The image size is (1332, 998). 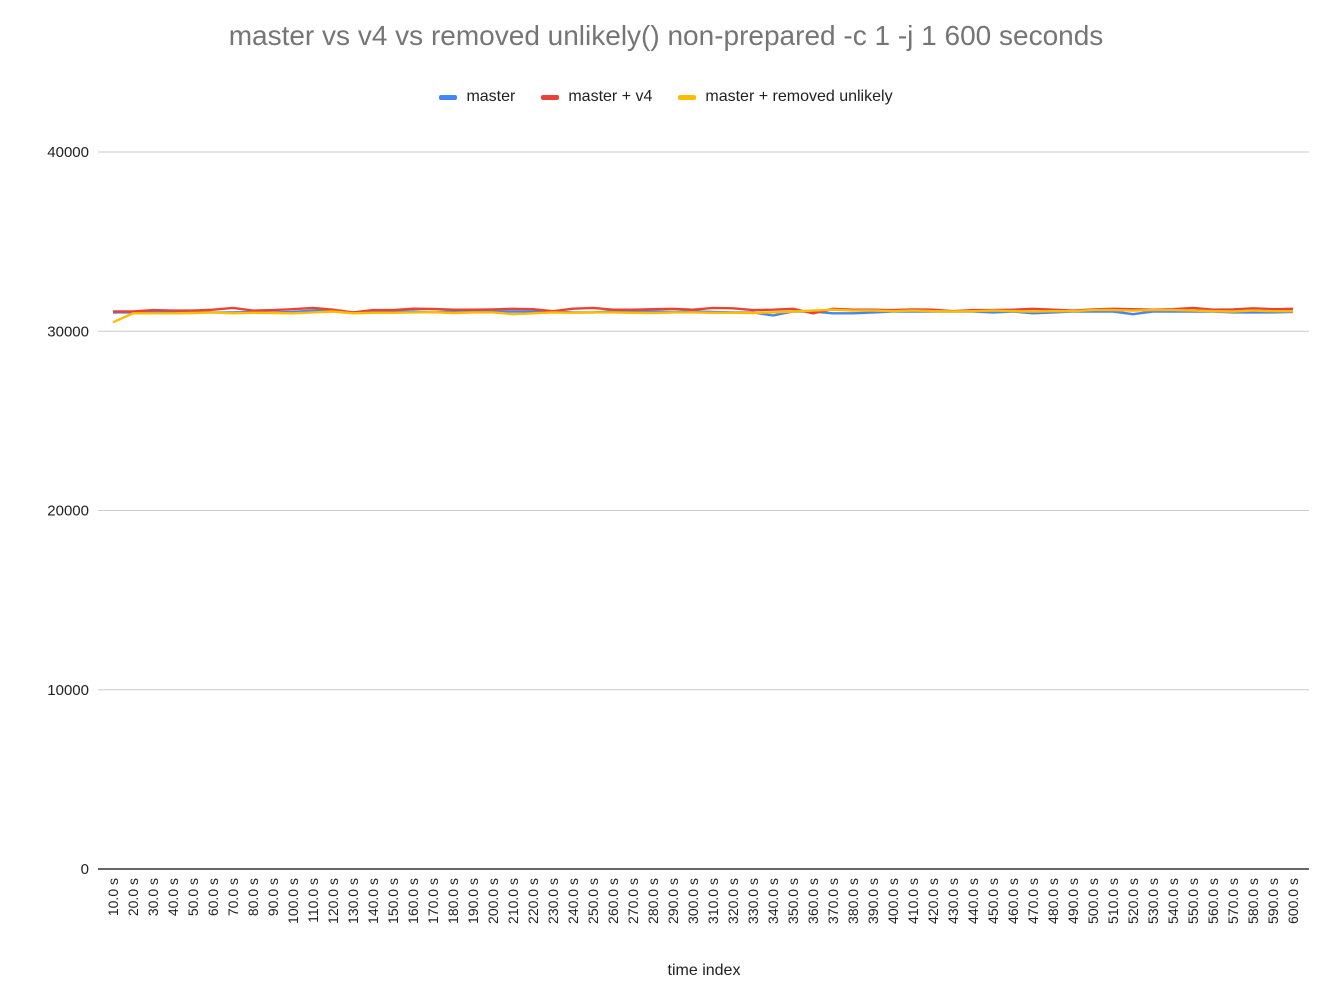 What do you see at coordinates (613, 901) in the screenshot?
I see `x-tick-label: 260.0 s` at bounding box center [613, 901].